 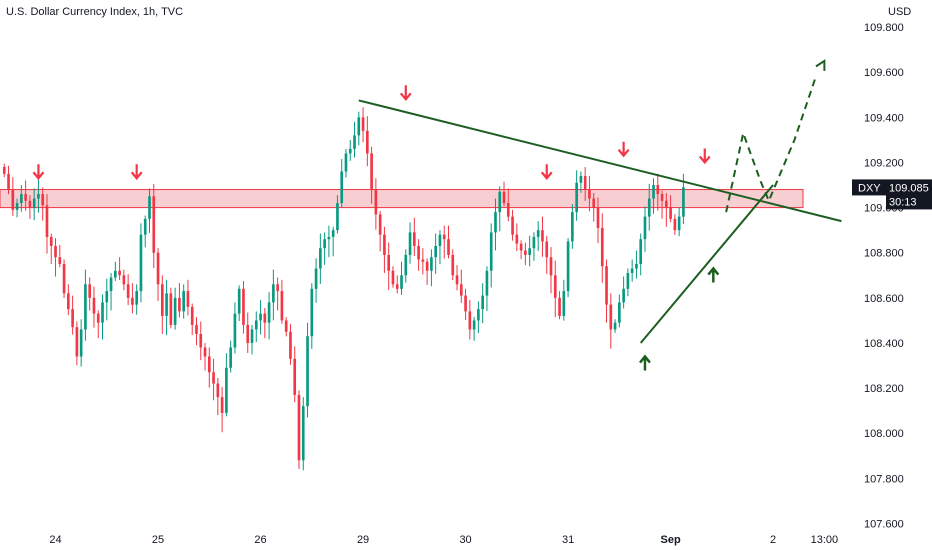 I want to click on y-tick-label: 107.800, so click(x=884, y=479).